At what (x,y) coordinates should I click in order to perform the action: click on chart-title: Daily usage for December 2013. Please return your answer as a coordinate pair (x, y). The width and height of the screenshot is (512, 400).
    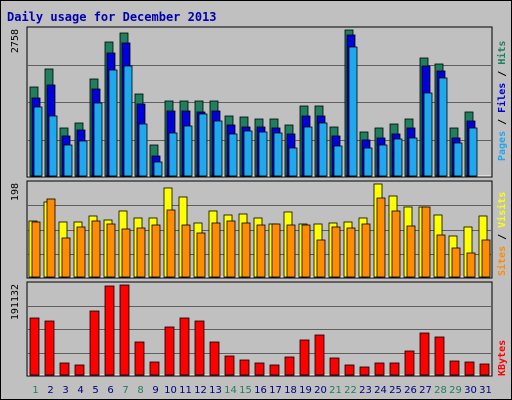
    Looking at the image, I should click on (112, 17).